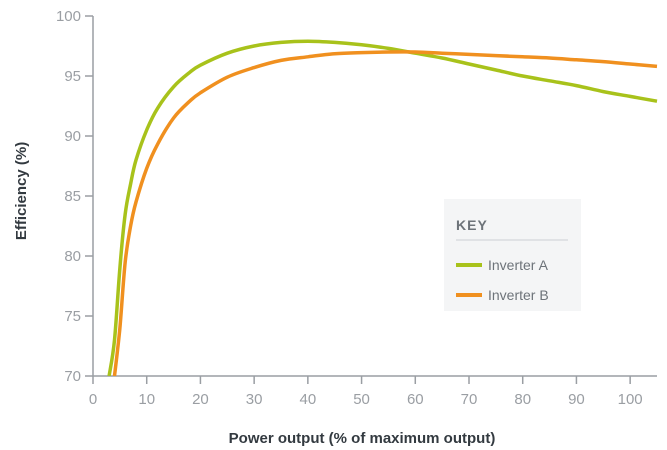  What do you see at coordinates (308, 399) in the screenshot?
I see `x-tick-label: 40` at bounding box center [308, 399].